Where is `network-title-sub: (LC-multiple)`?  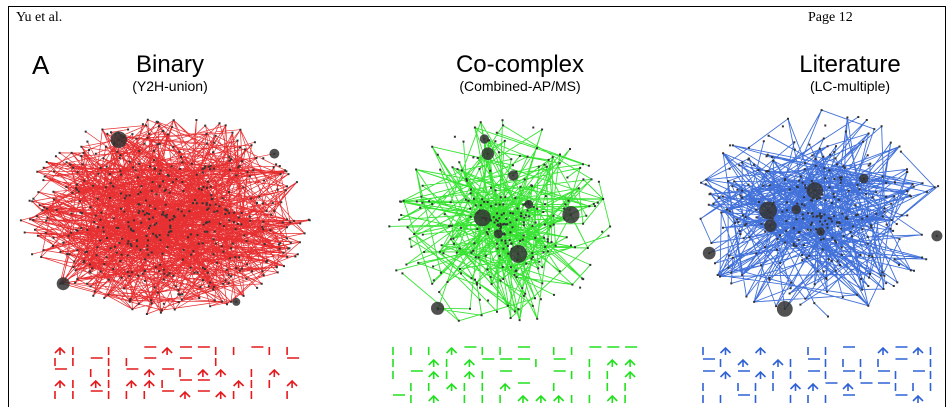 network-title-sub: (LC-multiple) is located at coordinates (850, 86).